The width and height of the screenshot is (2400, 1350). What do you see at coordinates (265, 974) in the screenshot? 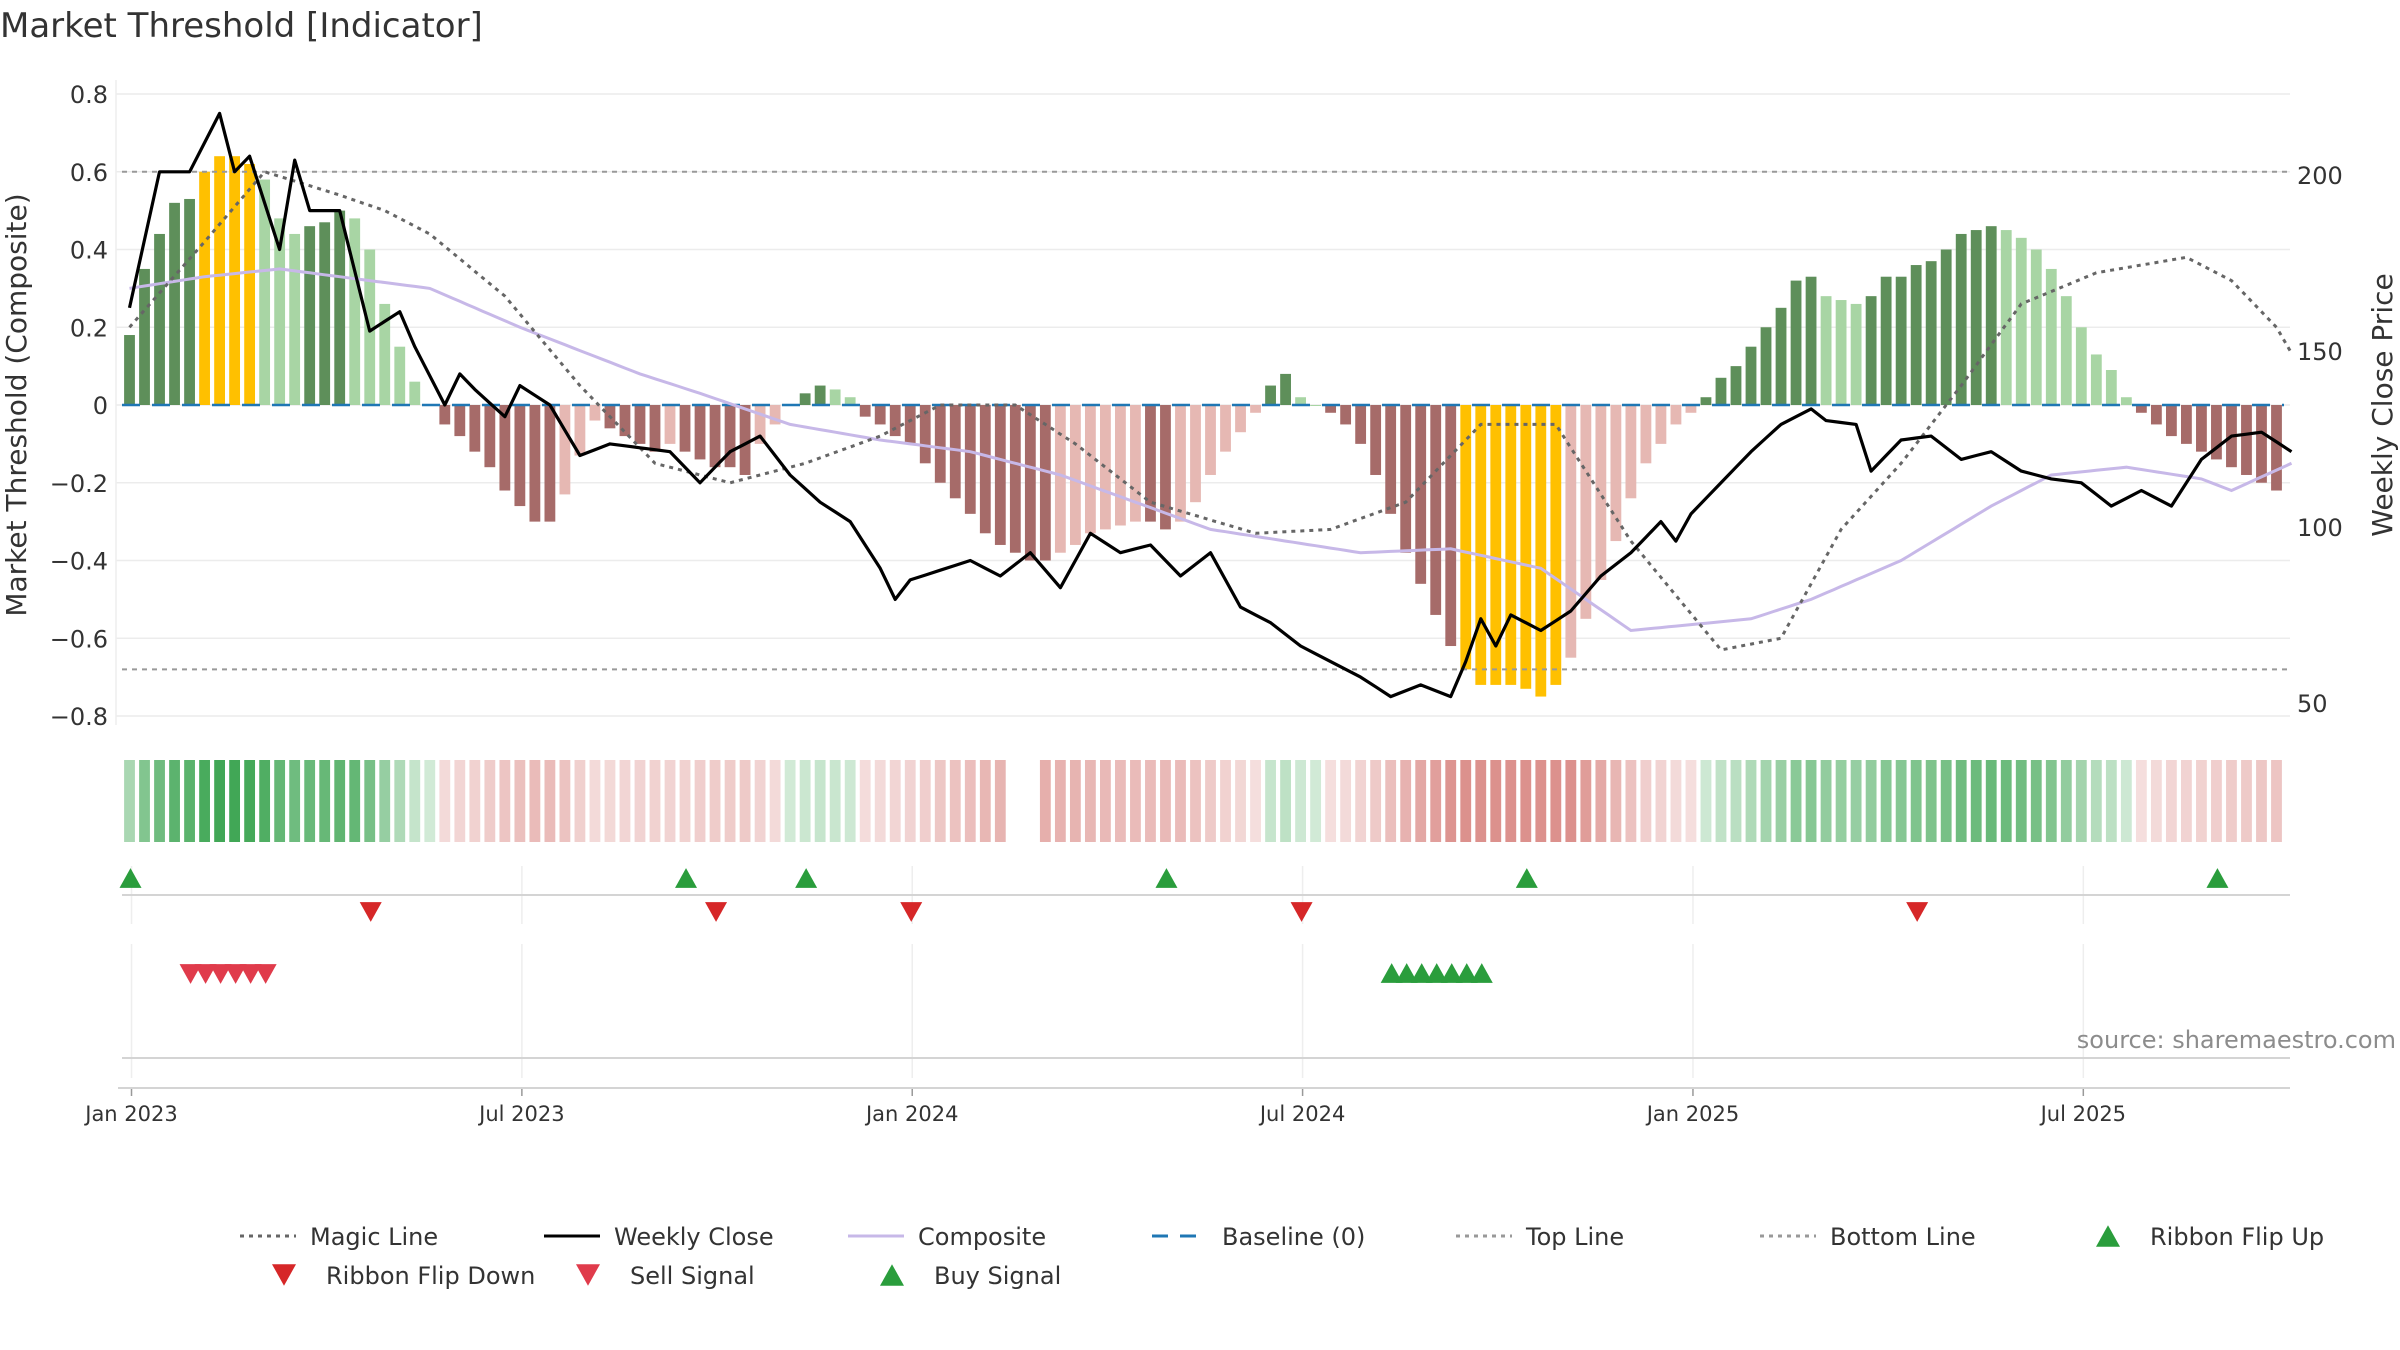
I see `sell-signal-marker` at bounding box center [265, 974].